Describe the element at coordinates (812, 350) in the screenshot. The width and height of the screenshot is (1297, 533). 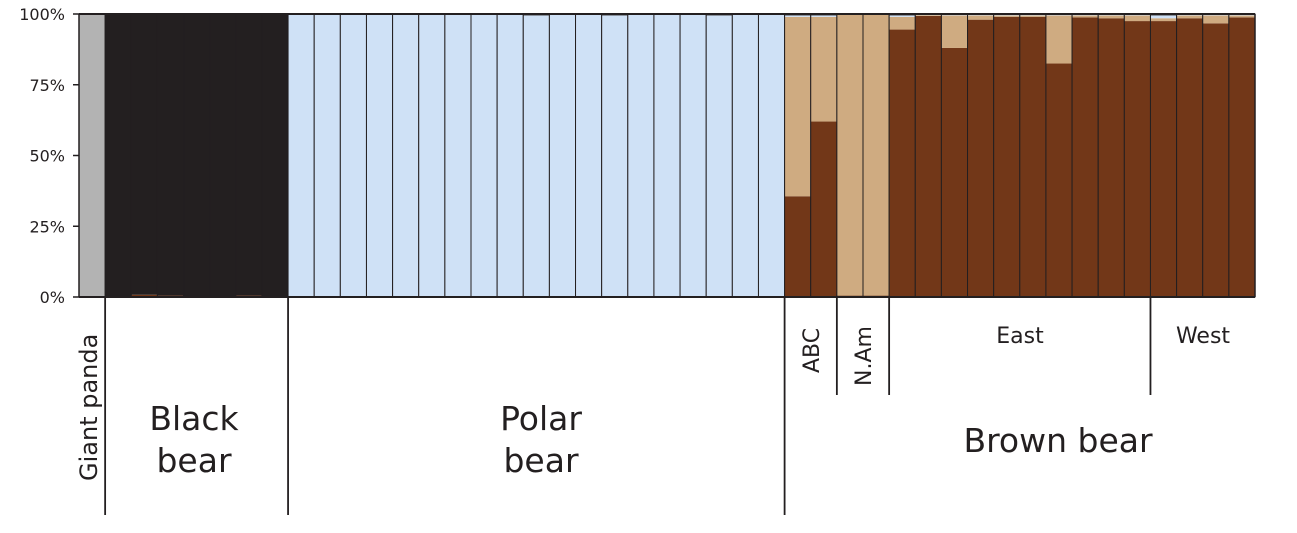
I see `label-abc: ABC` at that location.